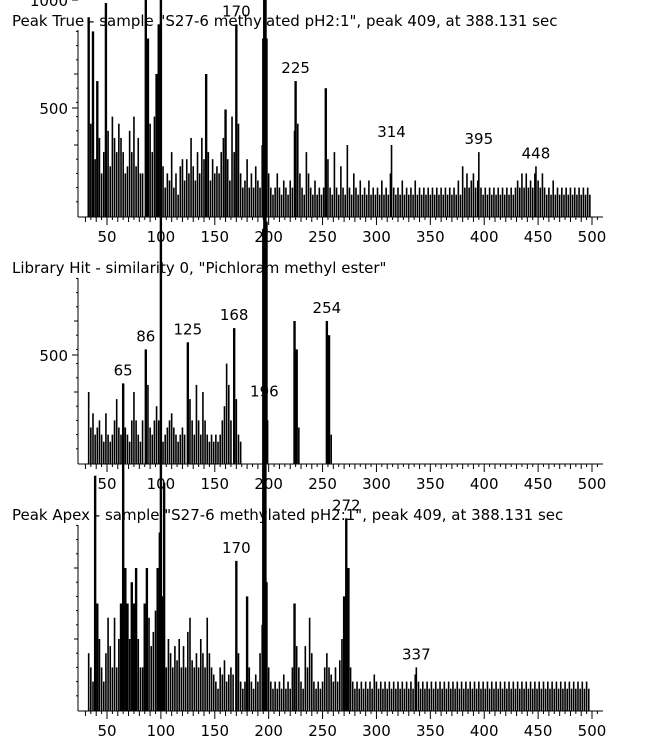 The width and height of the screenshot is (650, 745). What do you see at coordinates (234, 315) in the screenshot?
I see `peak-label: 168` at bounding box center [234, 315].